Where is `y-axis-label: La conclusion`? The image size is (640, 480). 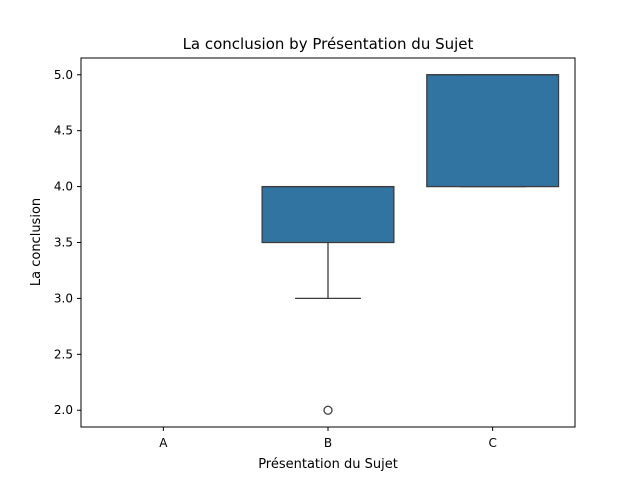 y-axis-label: La conclusion is located at coordinates (36, 242).